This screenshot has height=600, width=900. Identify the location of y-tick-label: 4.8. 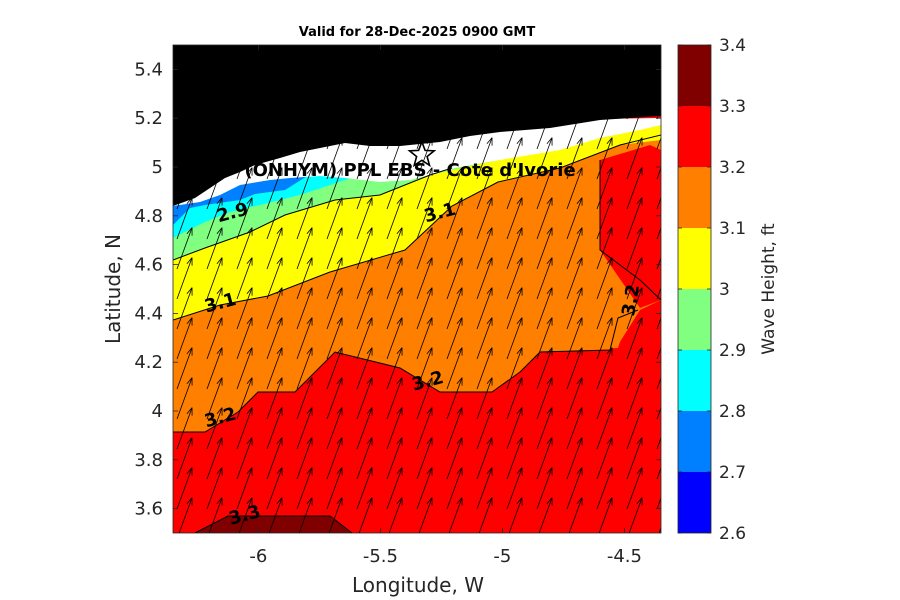
(148, 216).